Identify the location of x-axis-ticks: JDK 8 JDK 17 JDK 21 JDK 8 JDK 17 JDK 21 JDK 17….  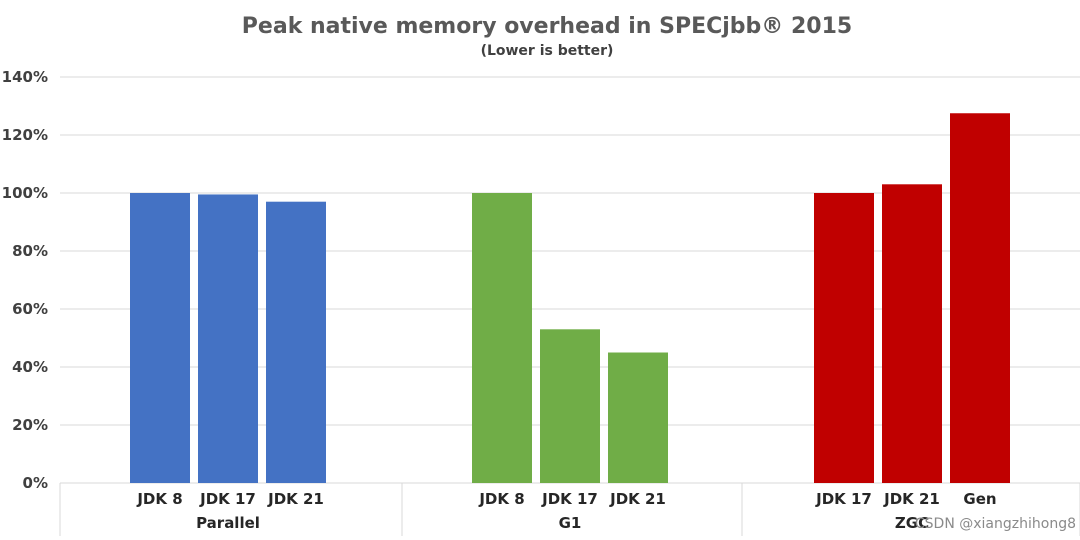
(566, 499).